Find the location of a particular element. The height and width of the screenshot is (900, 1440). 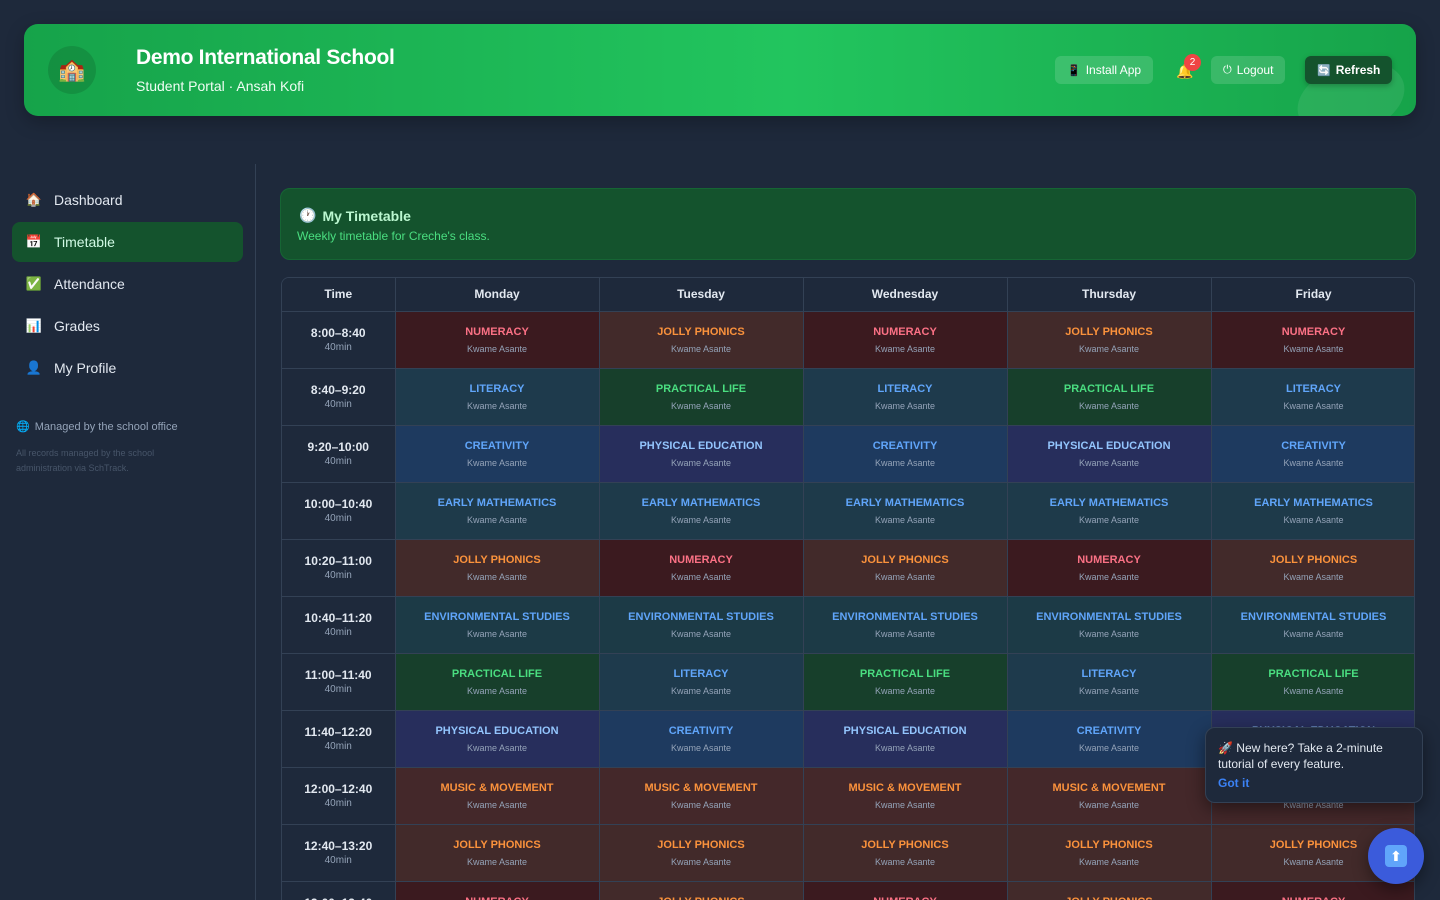

lesson-cell-monday: CREATIVITY Kwame Asante is located at coordinates (497, 454).